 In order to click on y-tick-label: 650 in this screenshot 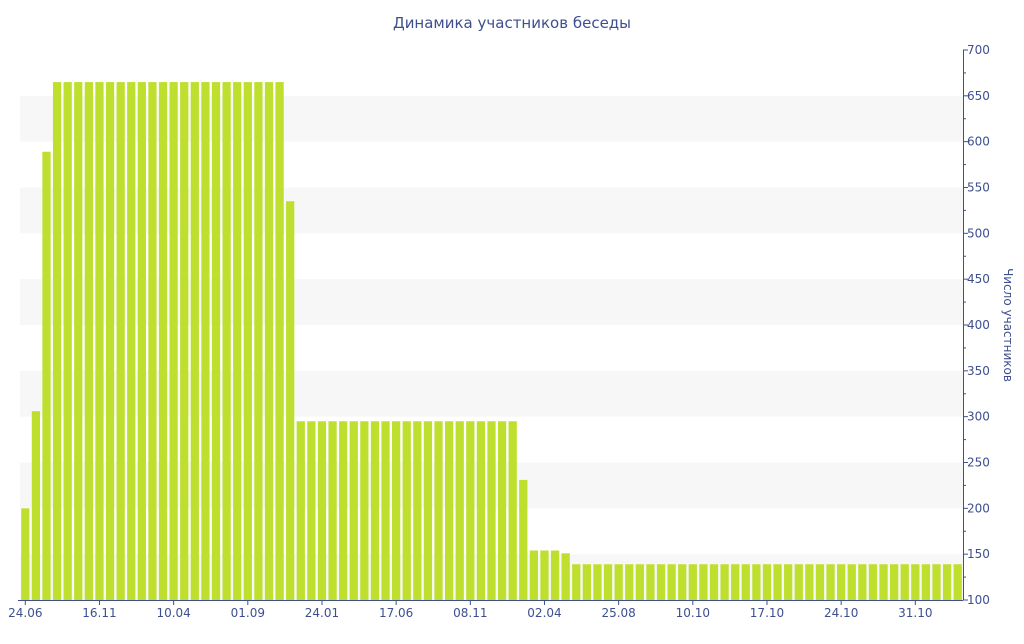, I will do `click(978, 96)`.